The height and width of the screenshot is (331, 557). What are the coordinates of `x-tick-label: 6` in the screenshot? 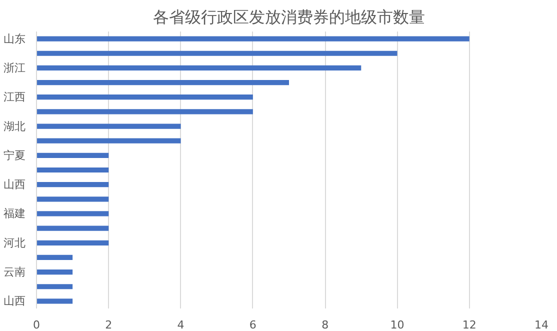 It's located at (252, 324).